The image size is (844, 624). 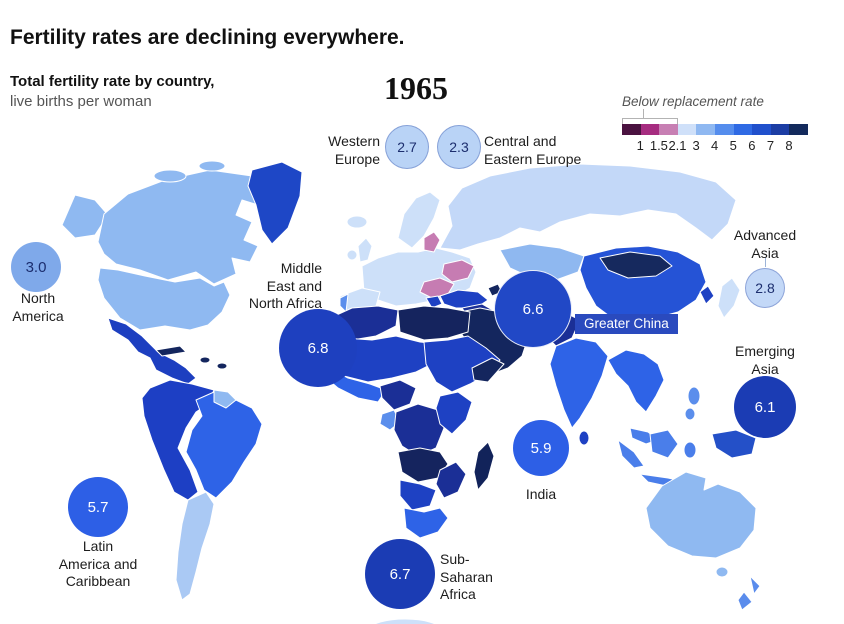 I want to click on map-region-borneo, so click(x=664, y=444).